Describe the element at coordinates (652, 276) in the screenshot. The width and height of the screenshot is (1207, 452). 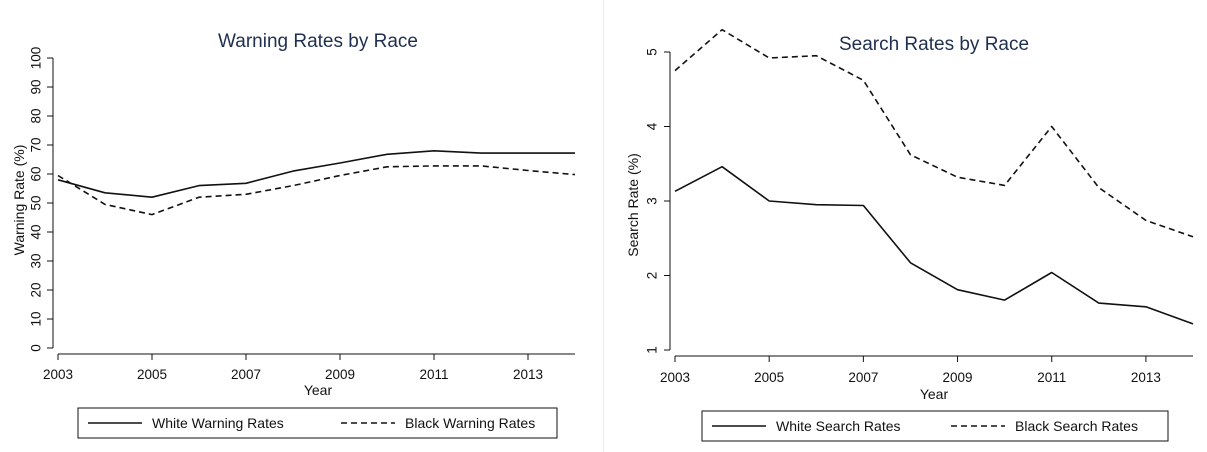
I see `y-tick-label: 2` at that location.